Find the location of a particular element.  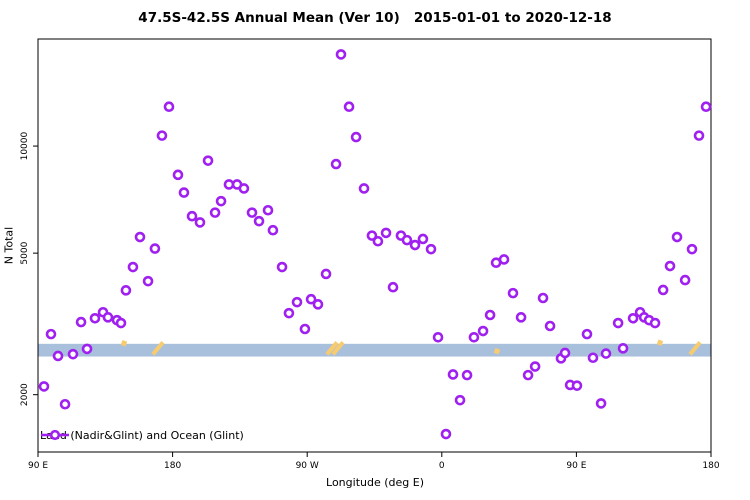

legend-label: Land (Nadir&Glint) and Ocean (Glint) is located at coordinates (142, 435).